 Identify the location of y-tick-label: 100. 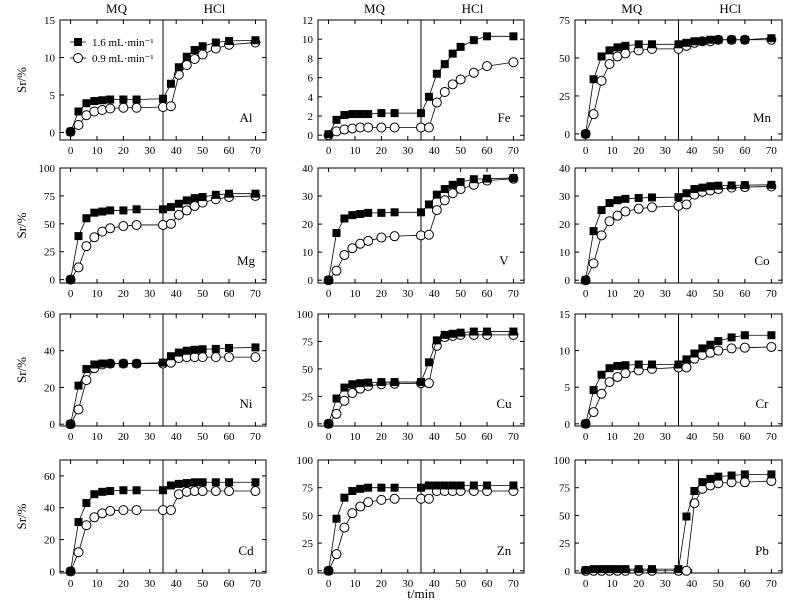
(305, 461).